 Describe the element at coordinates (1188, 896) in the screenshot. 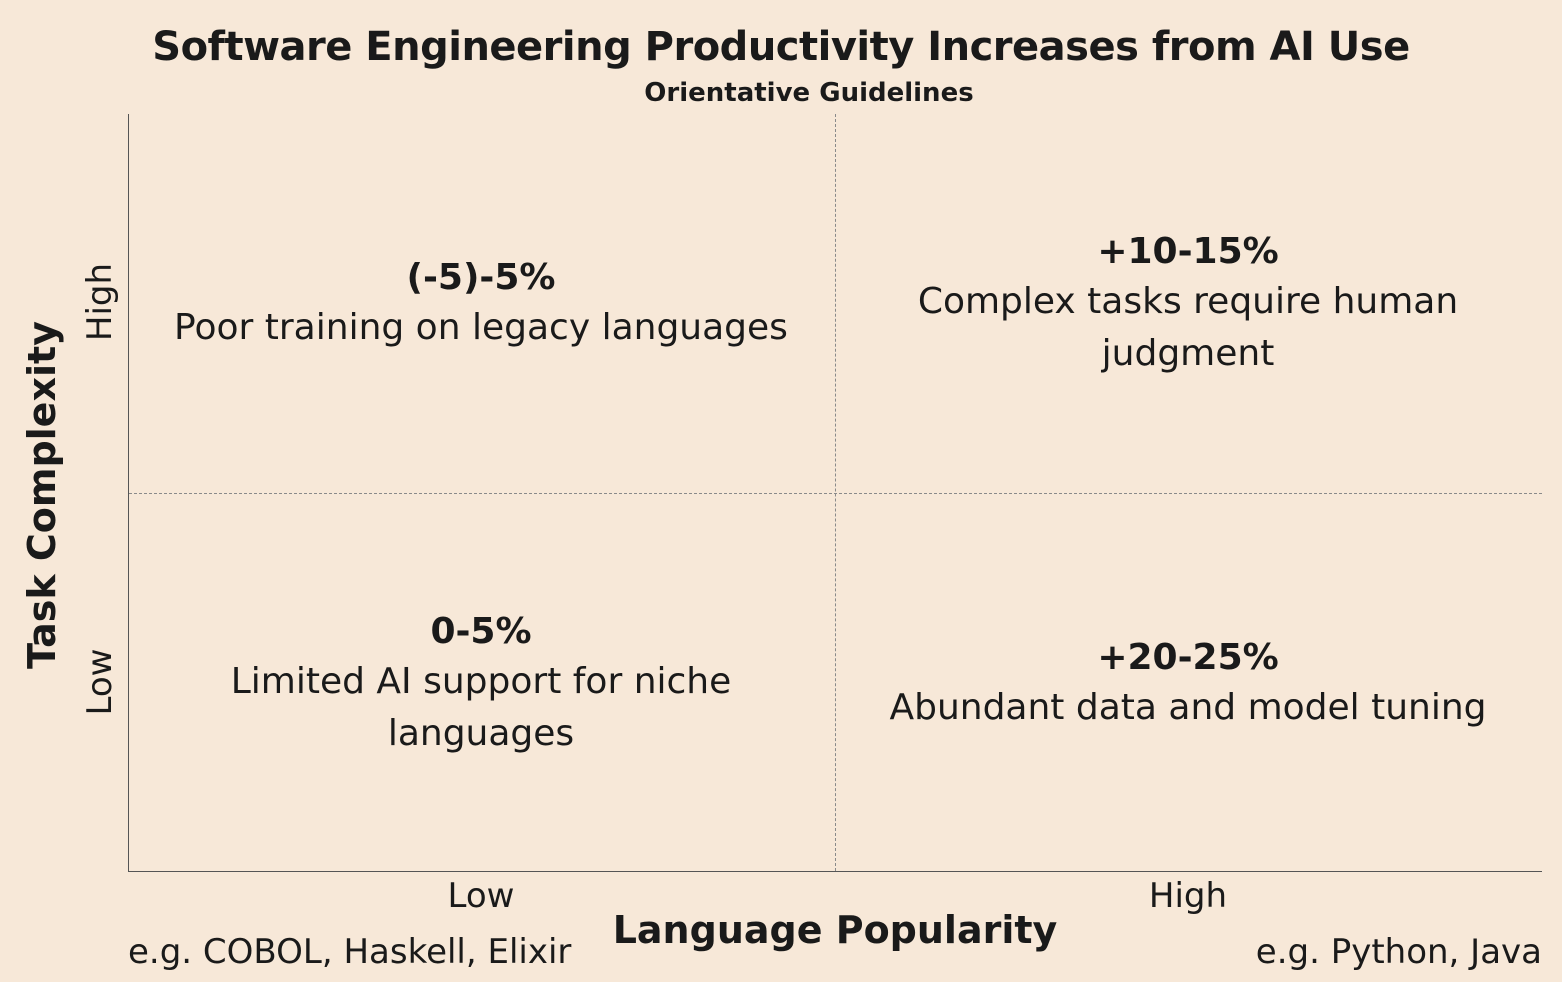

I see `x-axis-high-label: High` at that location.